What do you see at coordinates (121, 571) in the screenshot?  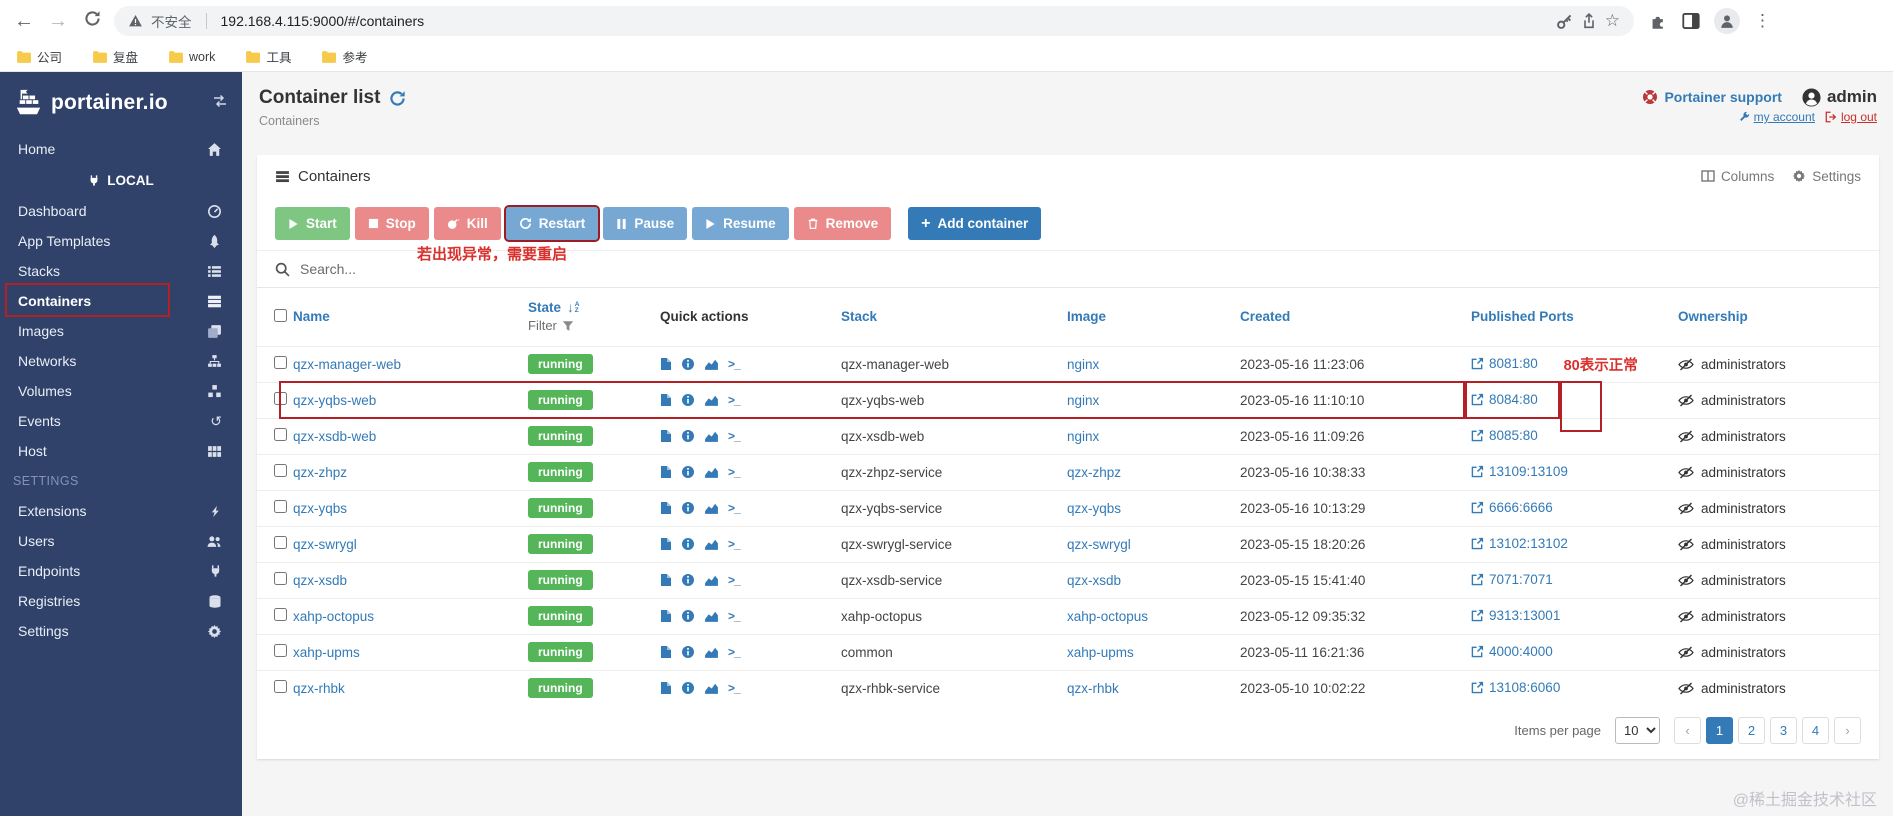 I see `sidebar-item-endpoints: Endpoints` at bounding box center [121, 571].